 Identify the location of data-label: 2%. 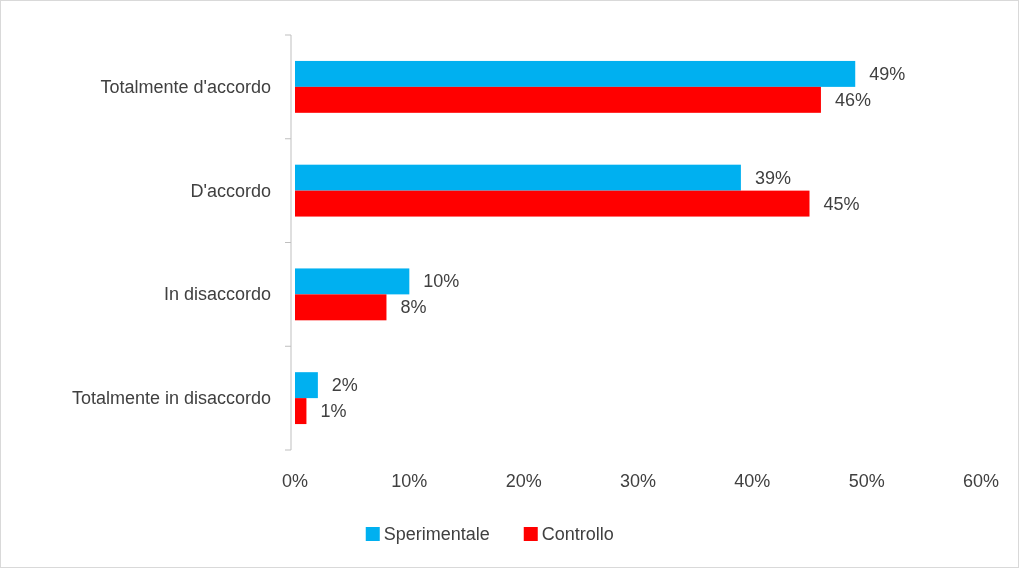
(344, 385).